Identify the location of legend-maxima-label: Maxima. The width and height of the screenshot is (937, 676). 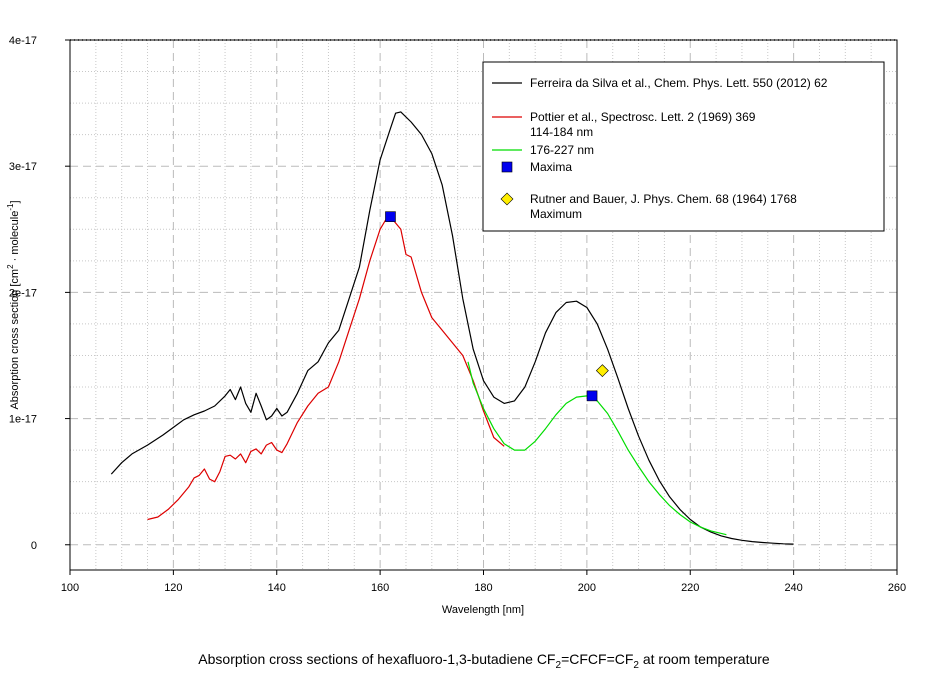
(551, 167).